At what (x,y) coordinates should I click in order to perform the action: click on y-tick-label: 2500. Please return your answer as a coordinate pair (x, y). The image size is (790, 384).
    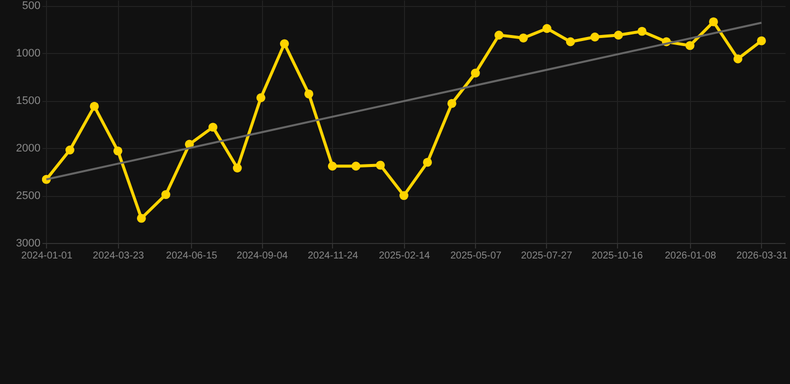
    Looking at the image, I should click on (28, 196).